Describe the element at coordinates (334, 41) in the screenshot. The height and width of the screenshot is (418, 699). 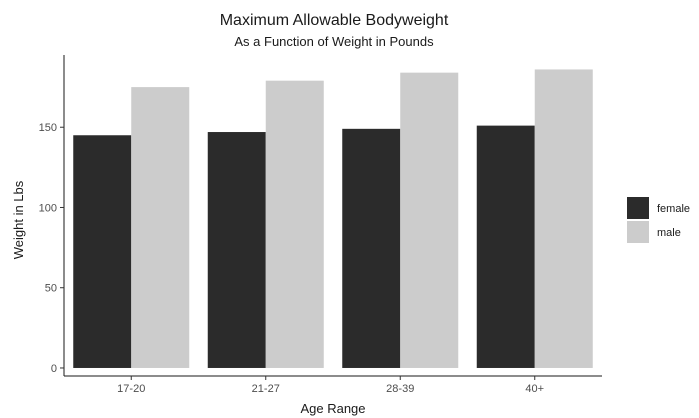
I see `chart-subtitle: As a Function of Weight in Pounds` at that location.